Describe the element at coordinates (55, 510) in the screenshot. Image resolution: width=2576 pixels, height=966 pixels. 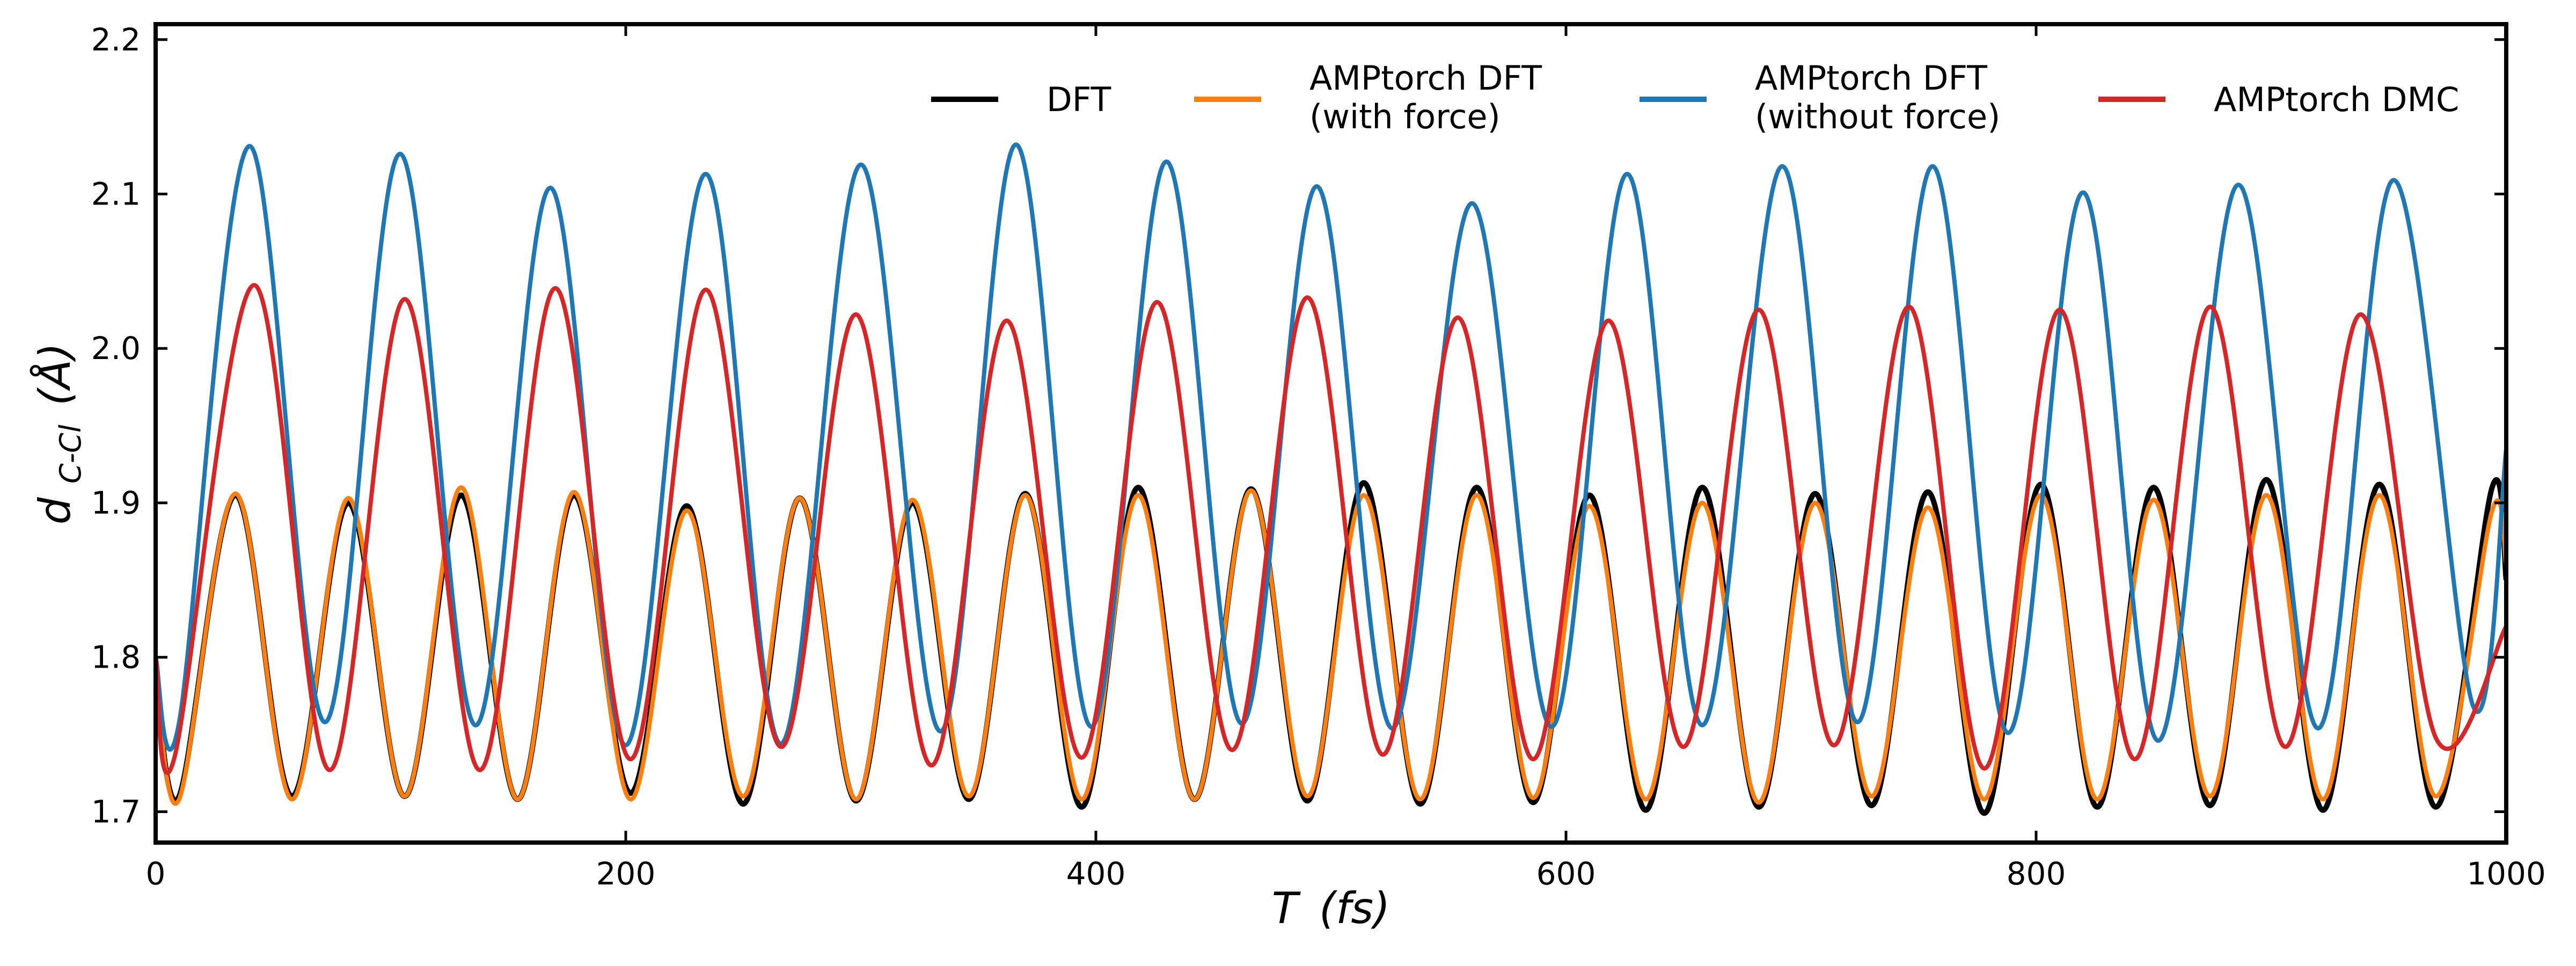
I see `y-axis-title-main: d` at that location.